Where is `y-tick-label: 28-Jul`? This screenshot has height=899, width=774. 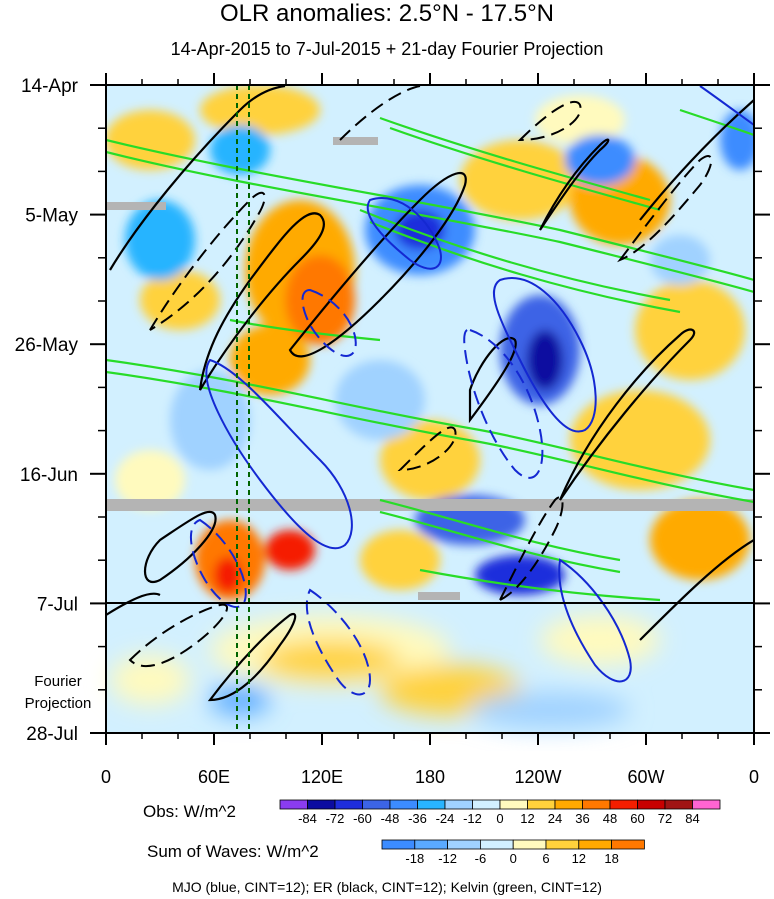
y-tick-label: 28-Jul is located at coordinates (52, 734).